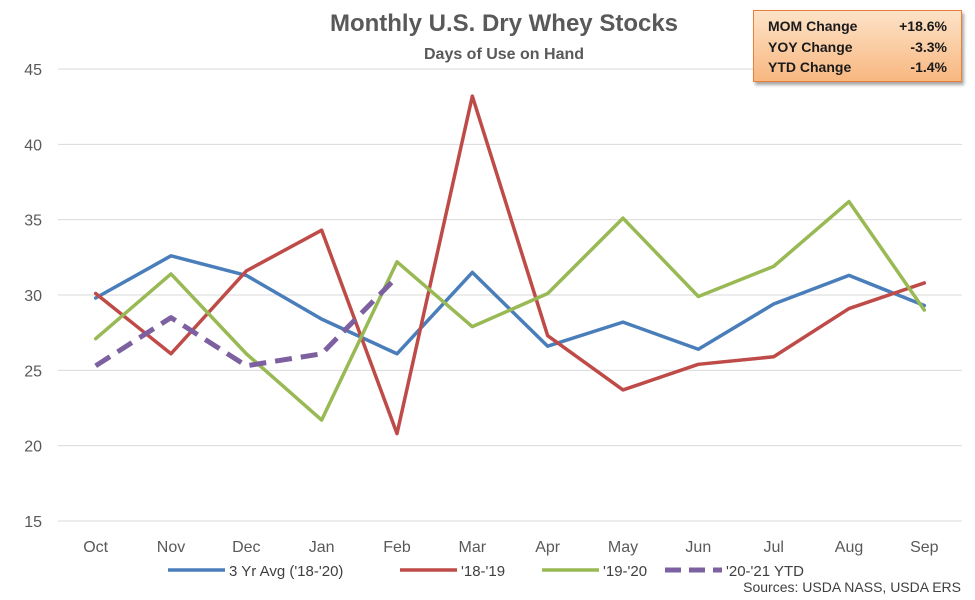 The height and width of the screenshot is (600, 975). Describe the element at coordinates (33, 145) in the screenshot. I see `y-tick-label: 40` at that location.